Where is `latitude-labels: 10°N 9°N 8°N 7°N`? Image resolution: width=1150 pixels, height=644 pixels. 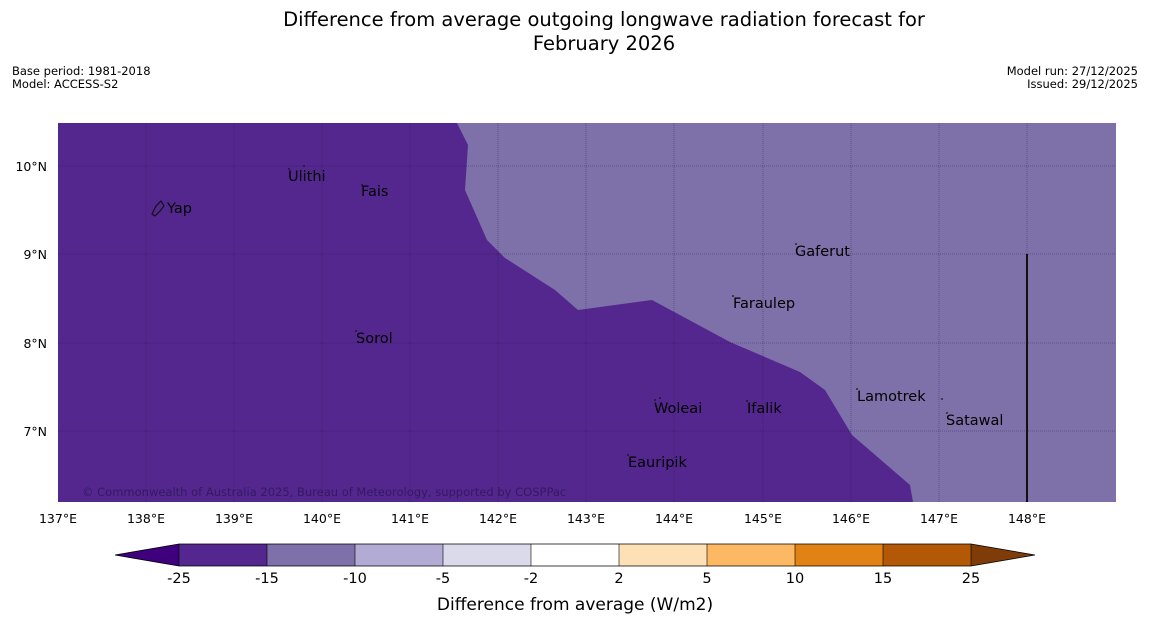 latitude-labels: 10°N 9°N 8°N 7°N is located at coordinates (31, 299).